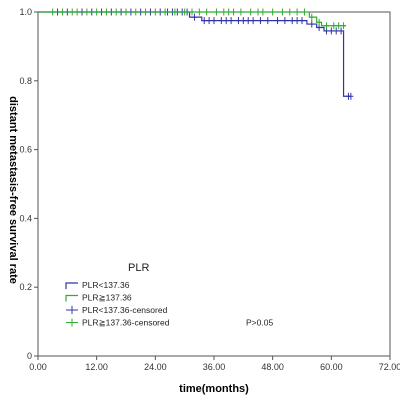 Image resolution: width=400 pixels, height=405 pixels. What do you see at coordinates (25, 287) in the screenshot?
I see `y-tick-label: 0.2` at bounding box center [25, 287].